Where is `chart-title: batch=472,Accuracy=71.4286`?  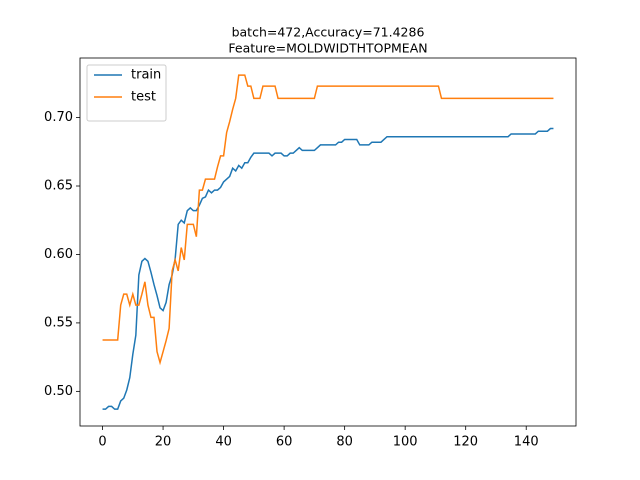 chart-title: batch=472,Accuracy=71.4286 is located at coordinates (328, 32).